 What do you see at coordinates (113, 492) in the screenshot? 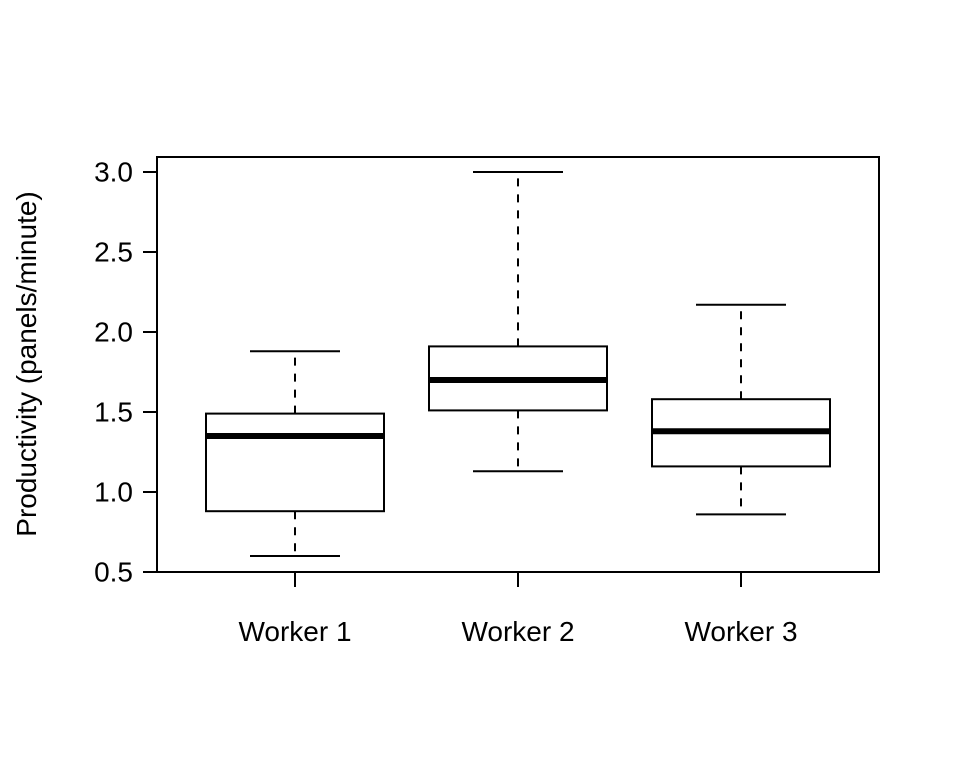
I see `y-tick-label: 1.0` at bounding box center [113, 492].